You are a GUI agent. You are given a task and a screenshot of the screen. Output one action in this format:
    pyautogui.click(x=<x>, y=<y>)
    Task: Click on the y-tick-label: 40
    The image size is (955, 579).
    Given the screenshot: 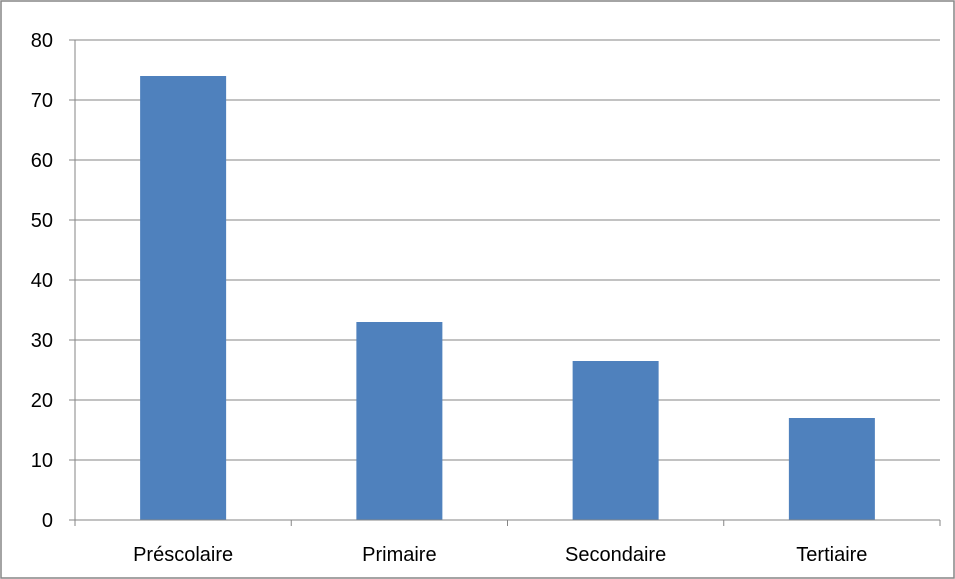 What is the action you would take?
    pyautogui.click(x=42, y=281)
    